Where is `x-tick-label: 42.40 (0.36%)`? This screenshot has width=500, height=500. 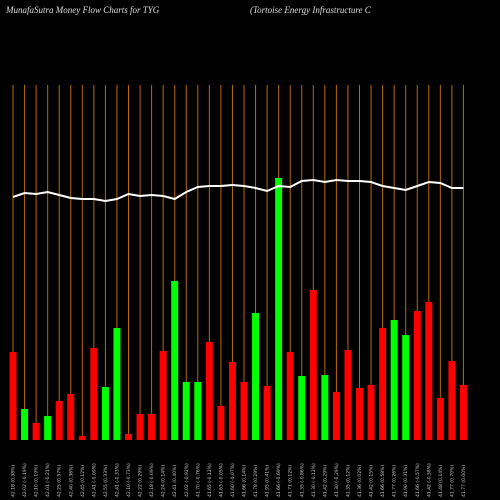
x-tick-label: 42.40 (0.36%) is located at coordinates (71, 481).